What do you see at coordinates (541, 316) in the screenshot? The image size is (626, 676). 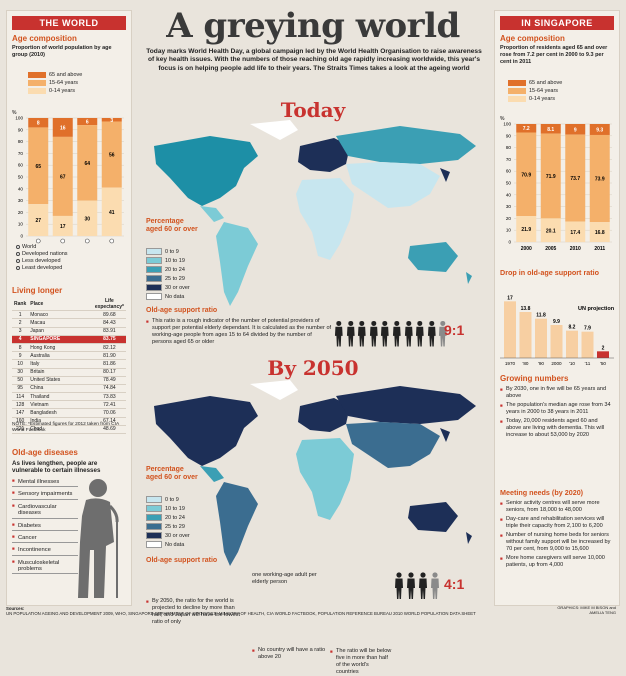 I see `drop-bar-value: 11.8` at bounding box center [541, 316].